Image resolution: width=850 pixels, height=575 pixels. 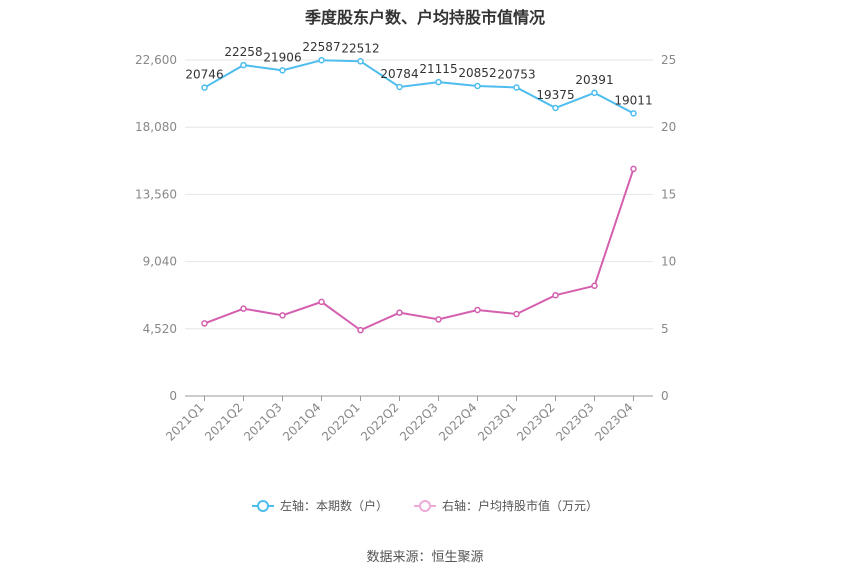 What do you see at coordinates (399, 74) in the screenshot?
I see `households-data-label: 20784` at bounding box center [399, 74].